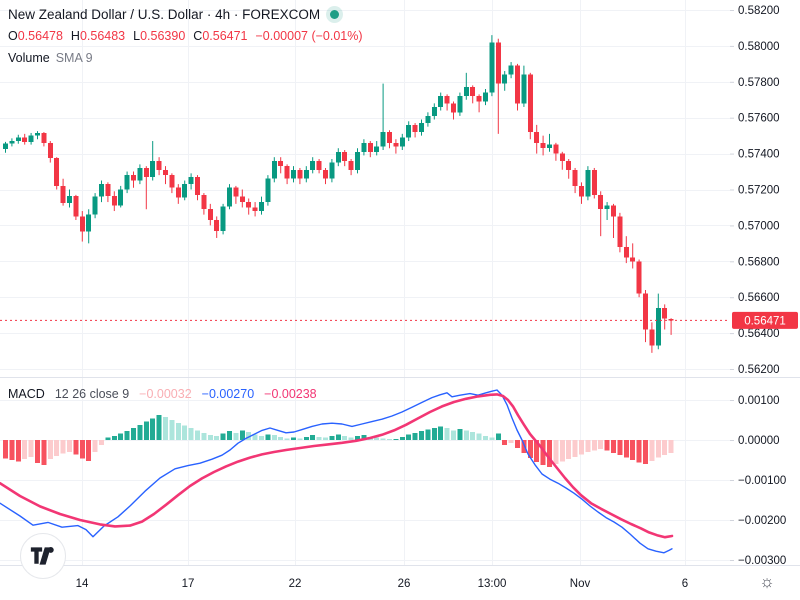 The width and height of the screenshot is (800, 600). Describe the element at coordinates (759, 155) in the screenshot. I see `price-axis-label: 0.57400` at that location.